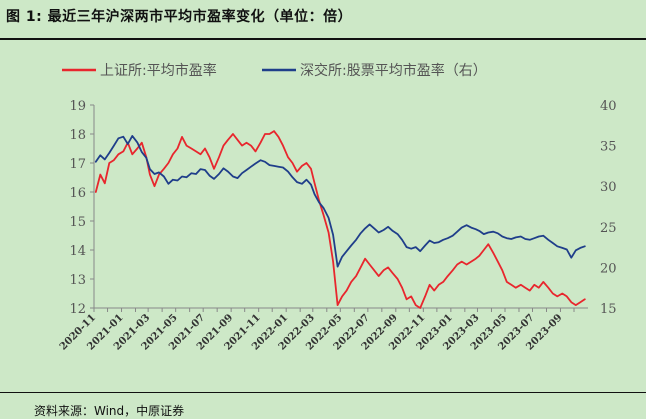 This screenshot has width=646, height=419. What do you see at coordinates (109, 411) in the screenshot?
I see `source-note: 资料来源：Wind，中原证券` at bounding box center [109, 411].